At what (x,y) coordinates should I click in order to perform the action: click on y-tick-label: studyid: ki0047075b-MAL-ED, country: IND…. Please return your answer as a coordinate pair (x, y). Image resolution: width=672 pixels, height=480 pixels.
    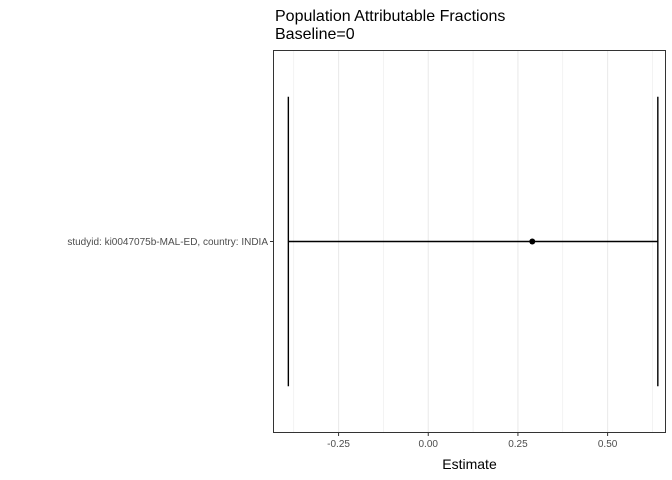
    Looking at the image, I should click on (167, 242).